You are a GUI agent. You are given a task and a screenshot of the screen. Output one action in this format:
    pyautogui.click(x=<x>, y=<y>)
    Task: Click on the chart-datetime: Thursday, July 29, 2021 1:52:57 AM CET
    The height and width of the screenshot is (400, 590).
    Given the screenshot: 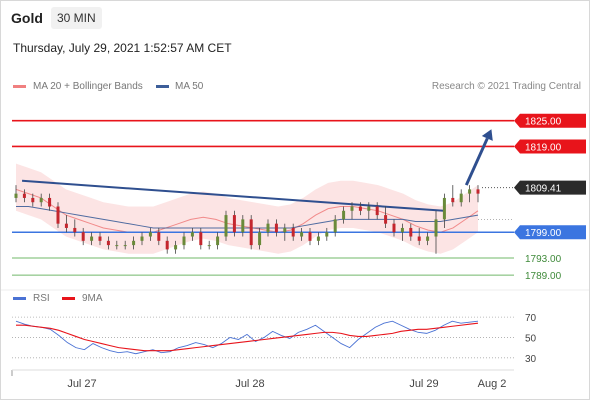 What is the action you would take?
    pyautogui.click(x=122, y=48)
    